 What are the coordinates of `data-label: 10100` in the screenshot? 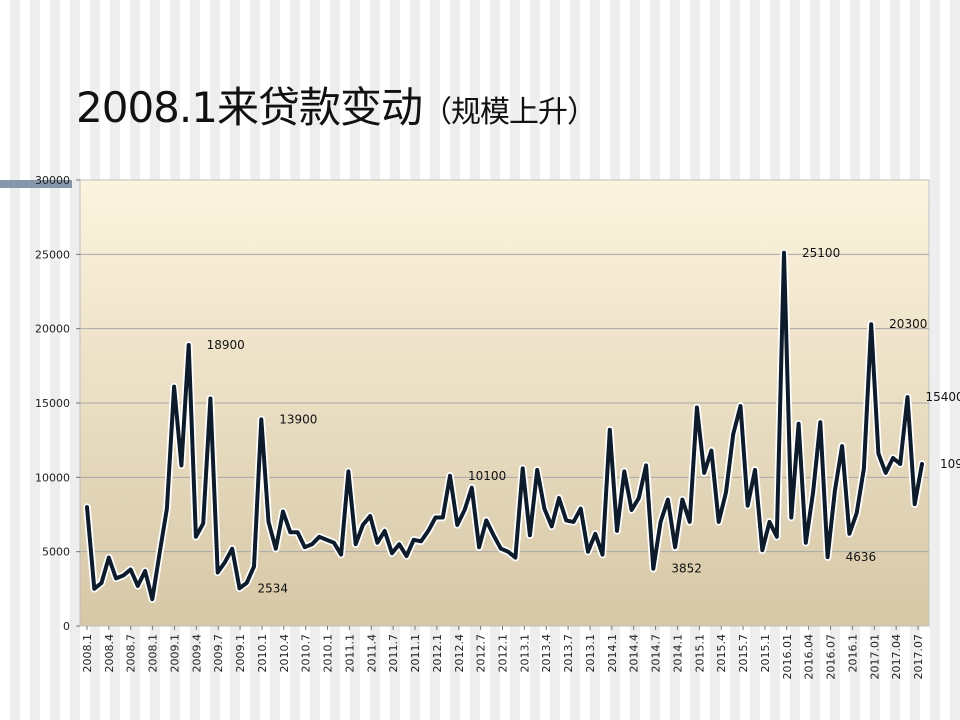 It's located at (487, 476).